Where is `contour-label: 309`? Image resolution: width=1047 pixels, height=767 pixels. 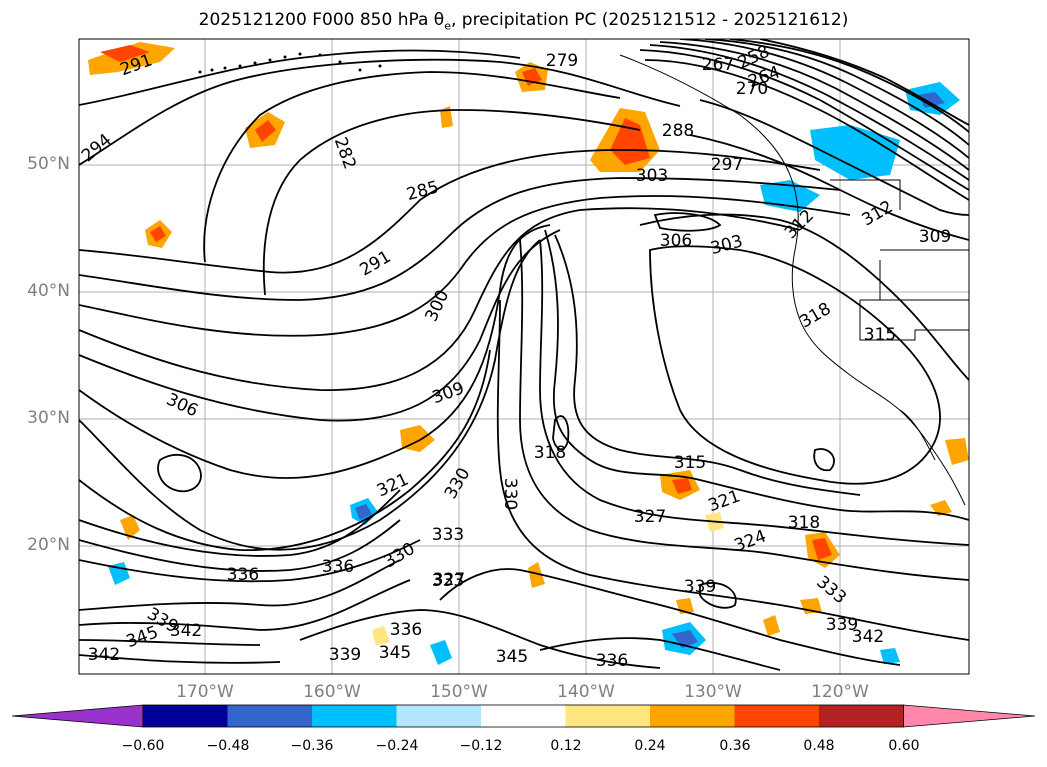
contour-label: 309 is located at coordinates (935, 237).